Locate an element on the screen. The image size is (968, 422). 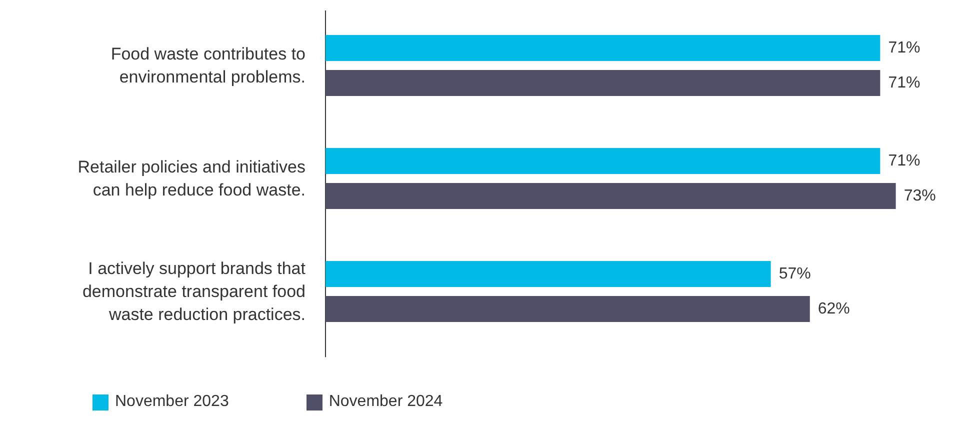
y-tick-label: I actively support brands that demonstrate transparent food waste reduction practices. is located at coordinates (194, 291).